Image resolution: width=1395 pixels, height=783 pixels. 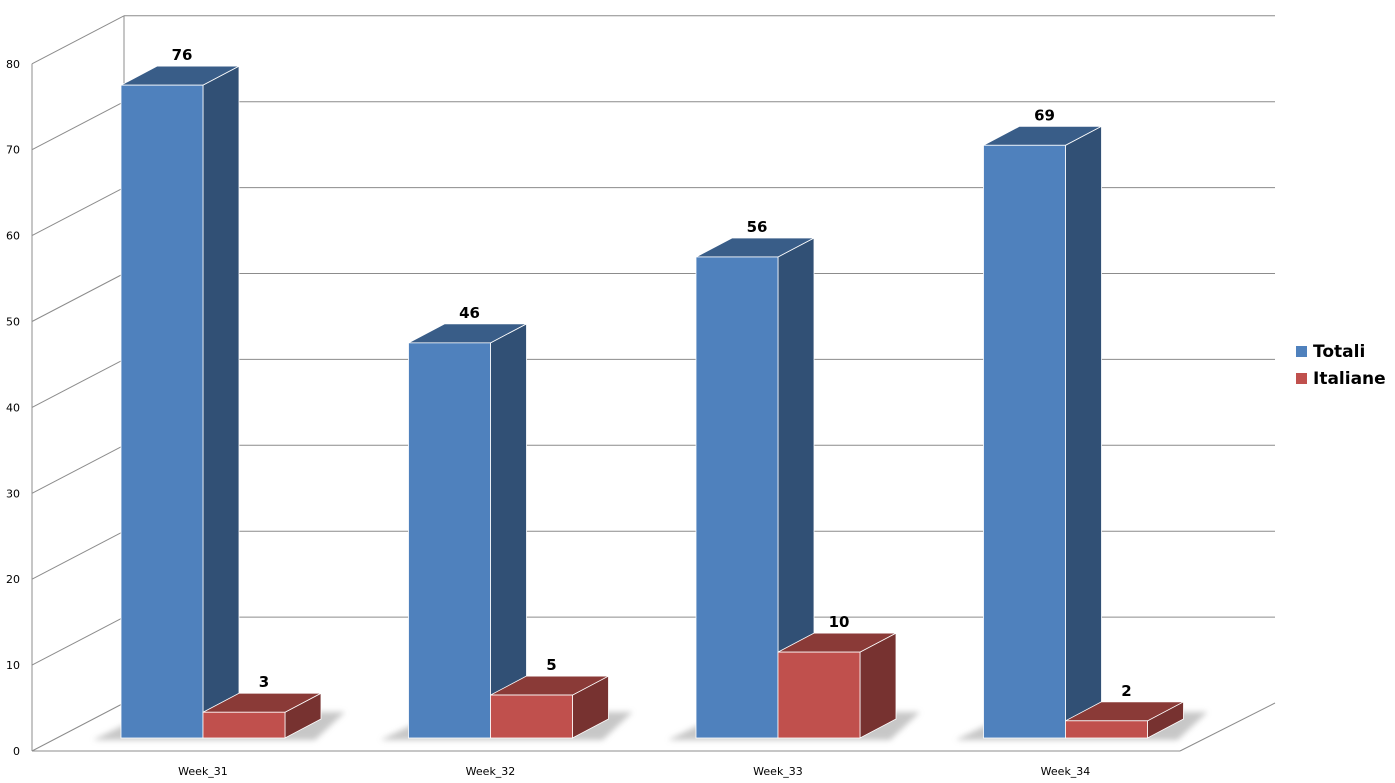 What do you see at coordinates (551, 665) in the screenshot?
I see `data-label: 5` at bounding box center [551, 665].